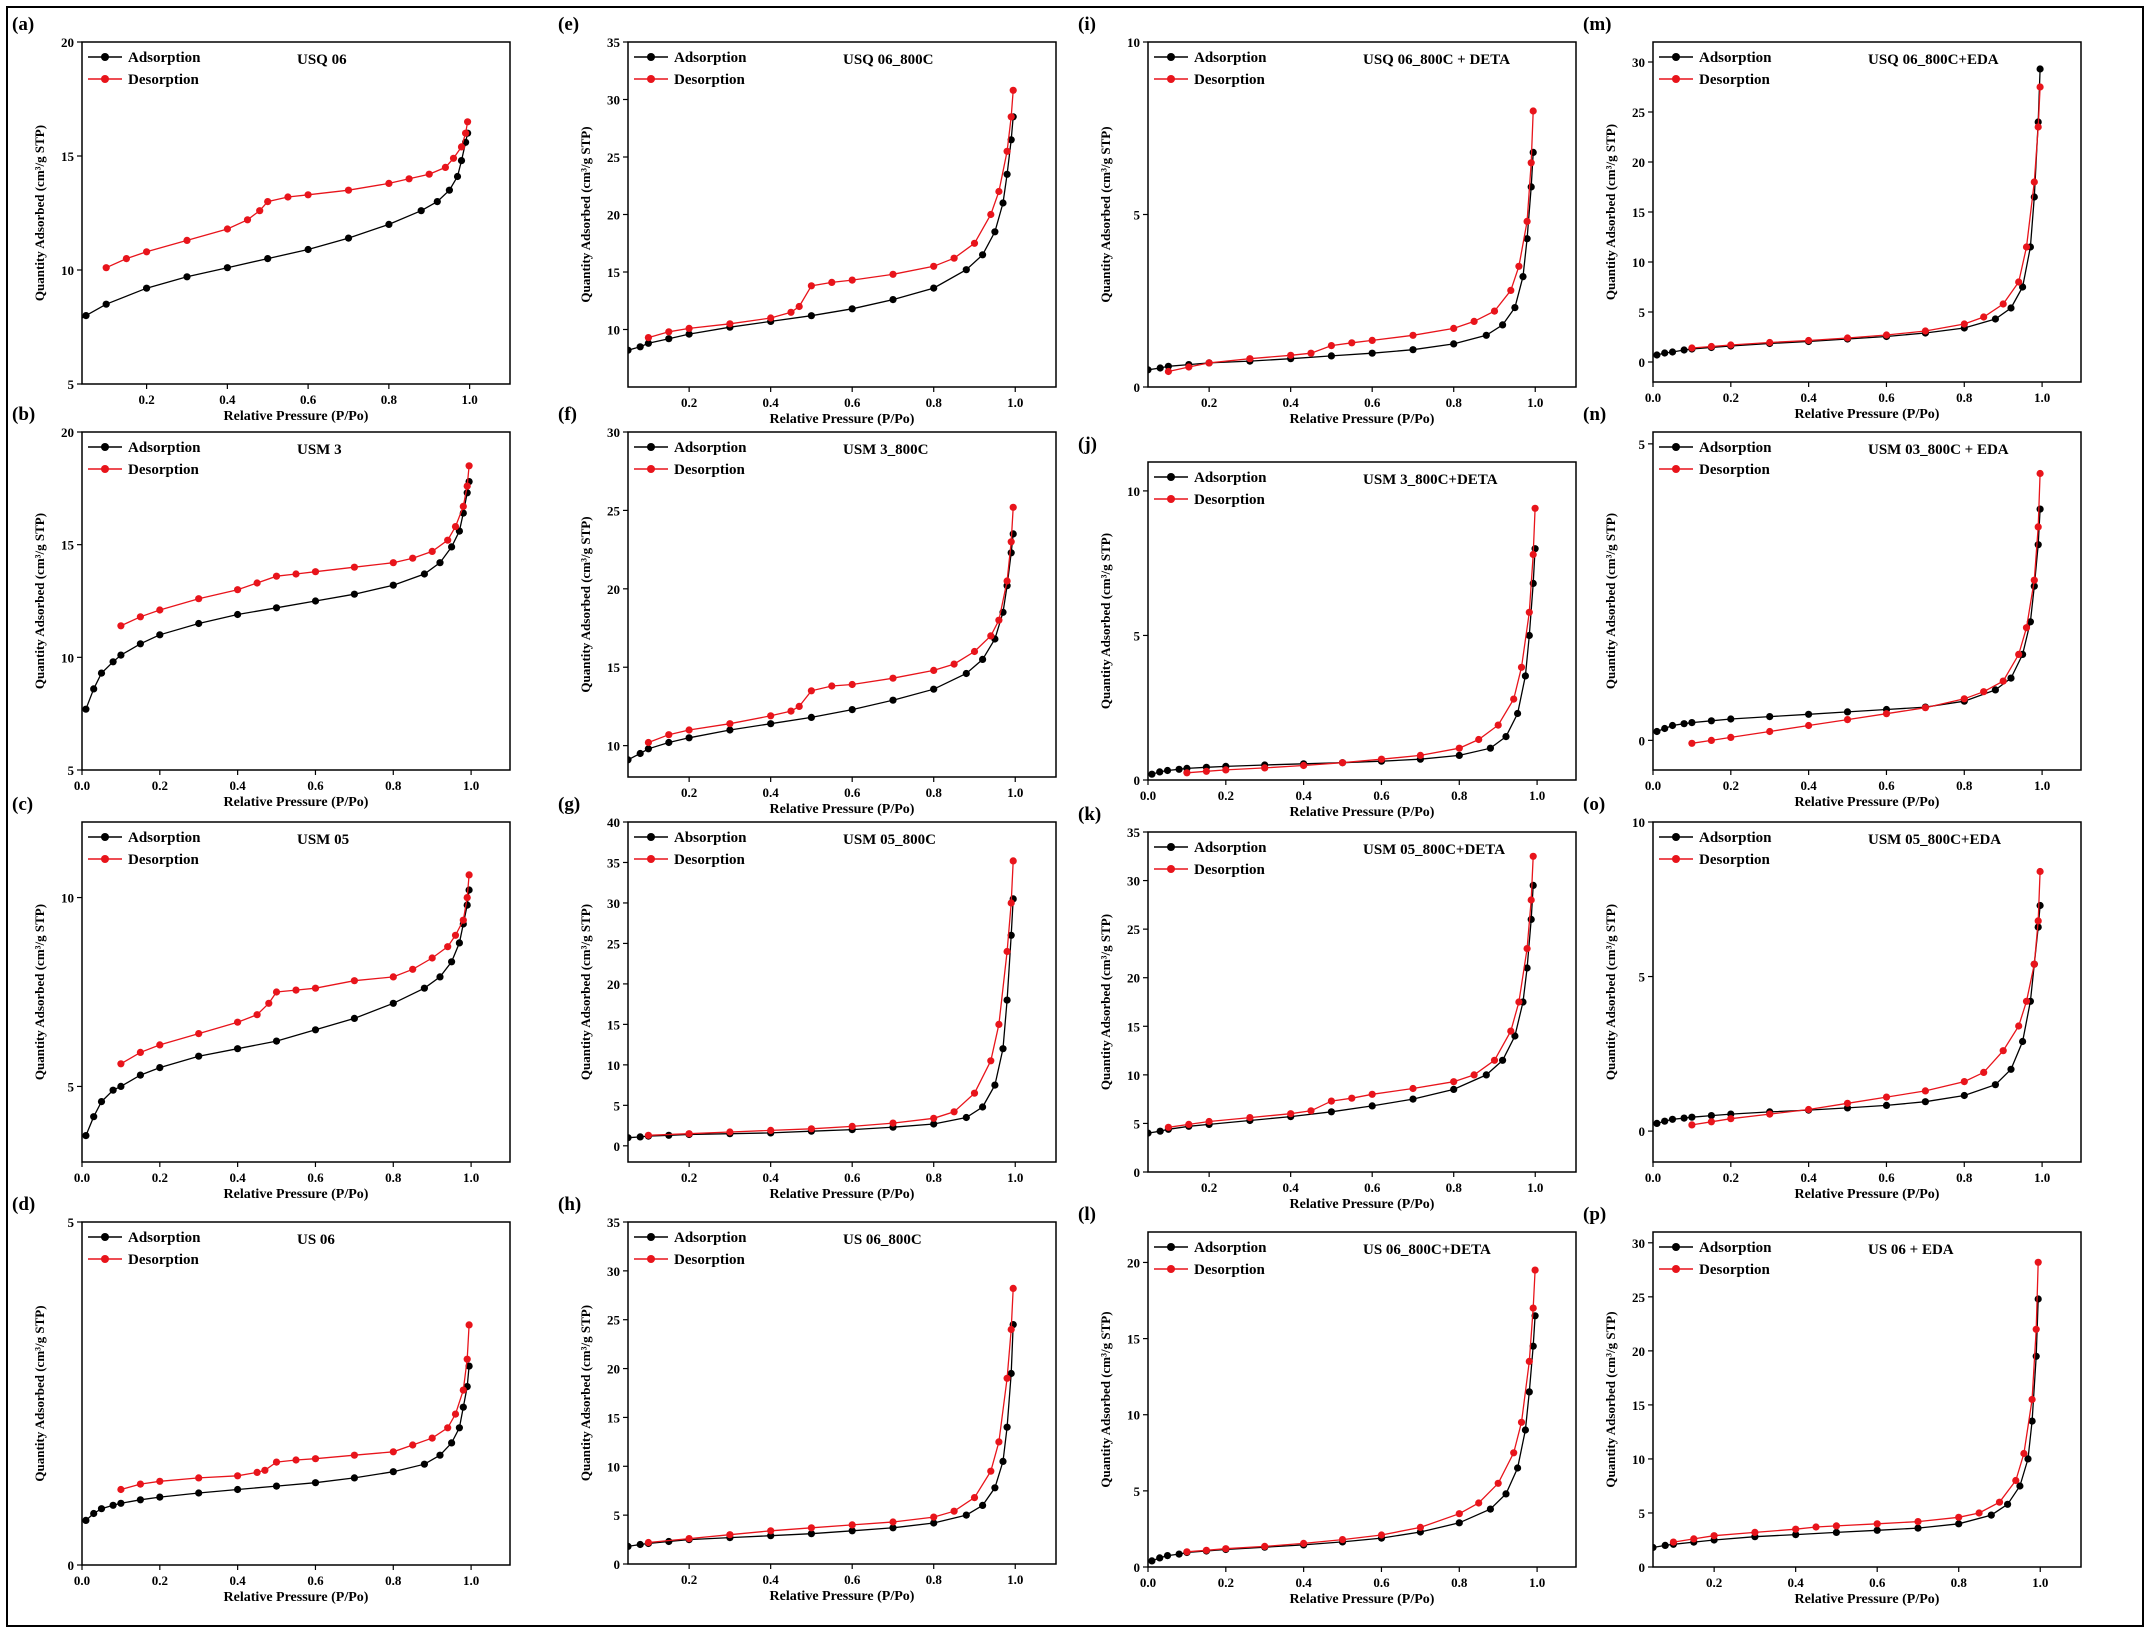 This screenshot has height=1635, width=2152. Describe the element at coordinates (613, 903) in the screenshot. I see `y-tick-label: 30` at that location.